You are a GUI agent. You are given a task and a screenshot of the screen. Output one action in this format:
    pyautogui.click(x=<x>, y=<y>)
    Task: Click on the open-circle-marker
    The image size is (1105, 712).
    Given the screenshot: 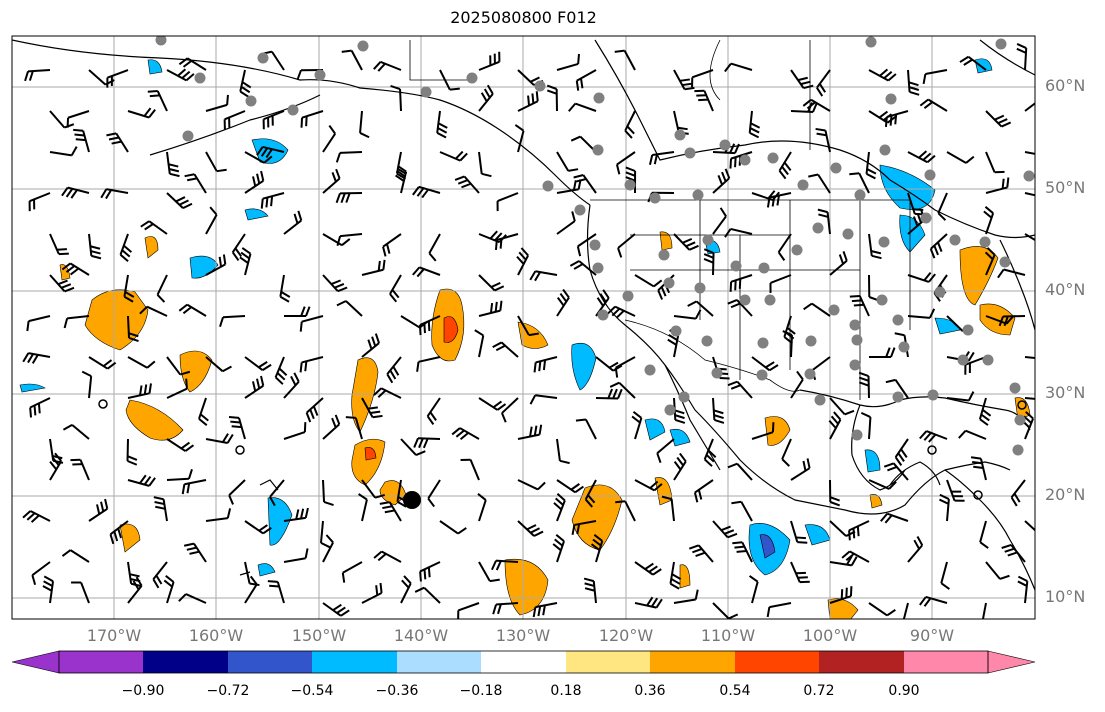 What is the action you would take?
    pyautogui.click(x=1022, y=405)
    